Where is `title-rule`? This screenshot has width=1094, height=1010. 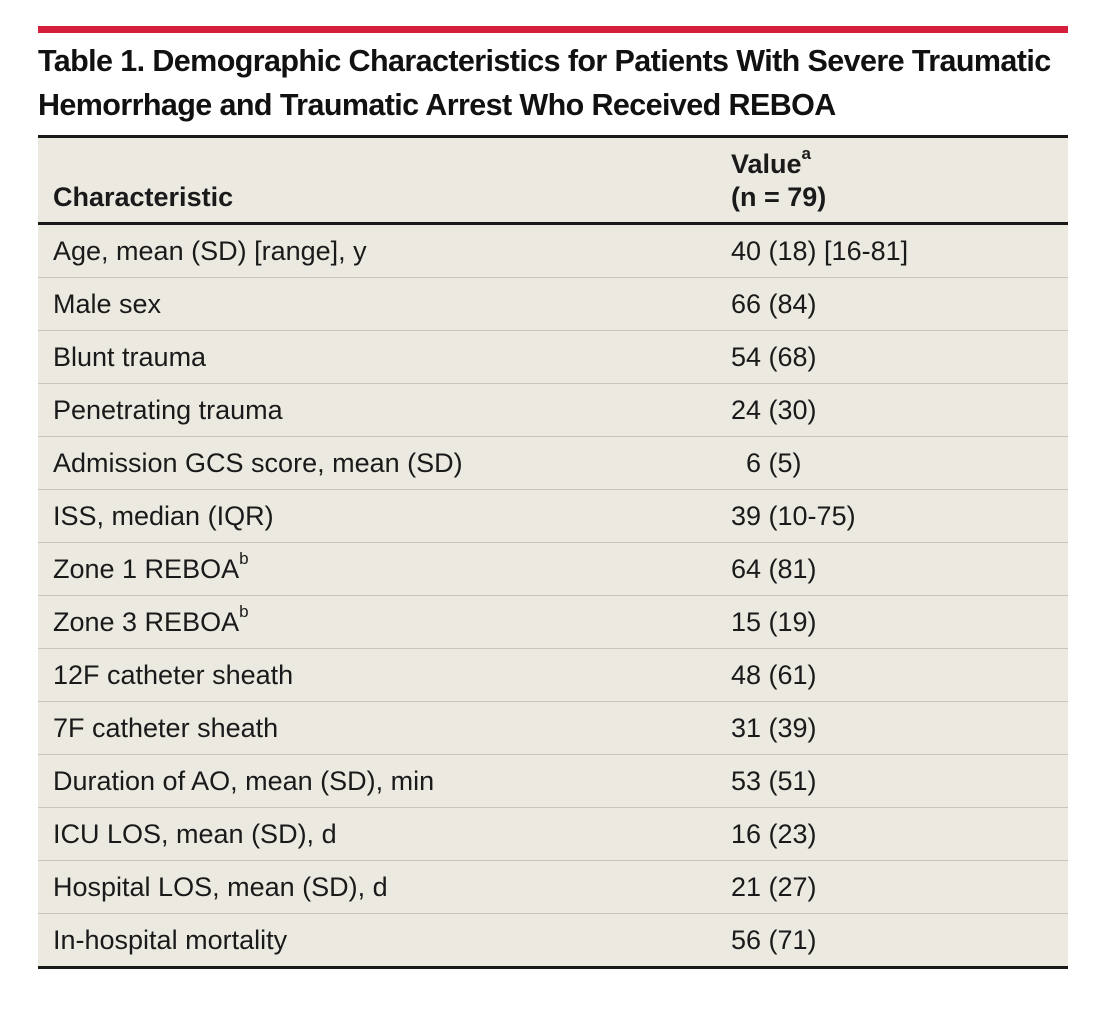 title-rule is located at coordinates (553, 136).